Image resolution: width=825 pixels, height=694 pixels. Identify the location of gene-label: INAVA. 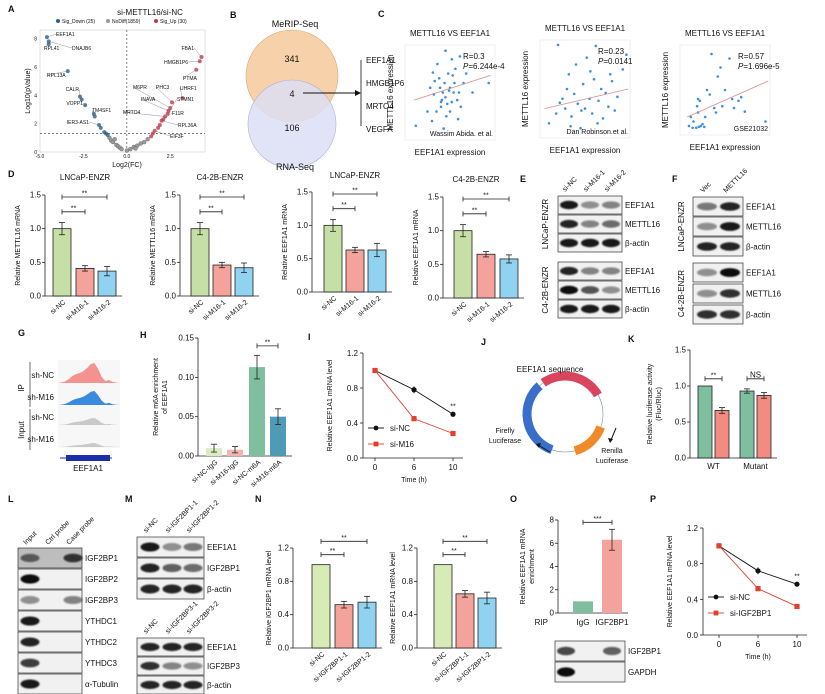
(148, 100).